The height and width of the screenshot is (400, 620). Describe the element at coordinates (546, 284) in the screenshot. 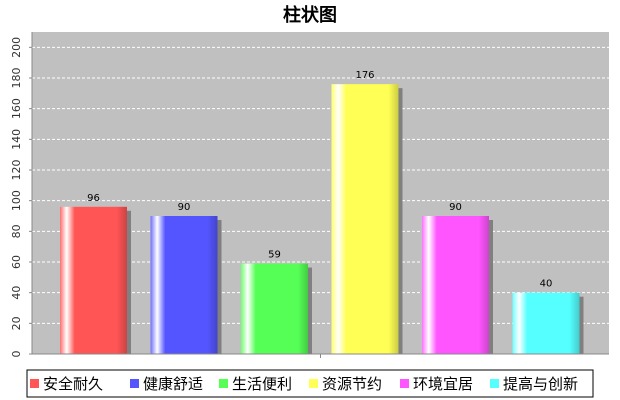

I see `data-label: 40` at that location.